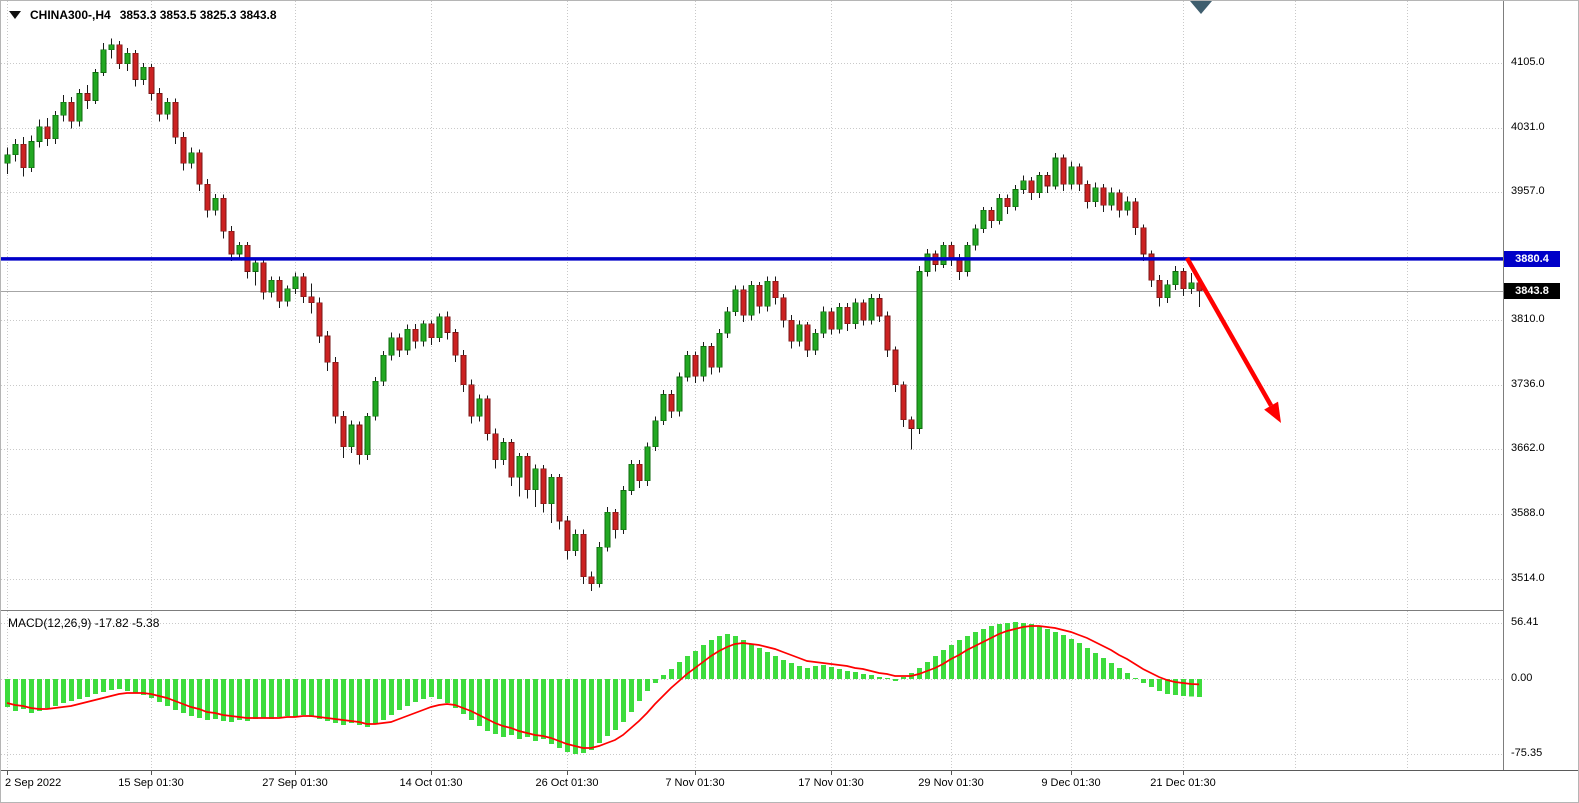 Image resolution: width=1579 pixels, height=803 pixels. I want to click on time-axis-label: 2 Sep 2022, so click(33, 783).